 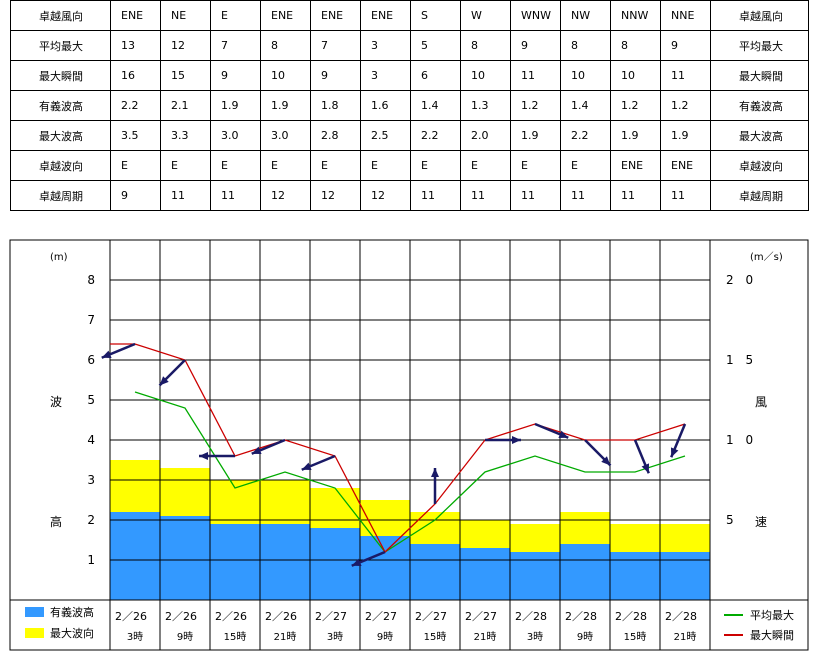 What do you see at coordinates (60, 195) in the screenshot?
I see `row-label: 卓越周期` at bounding box center [60, 195].